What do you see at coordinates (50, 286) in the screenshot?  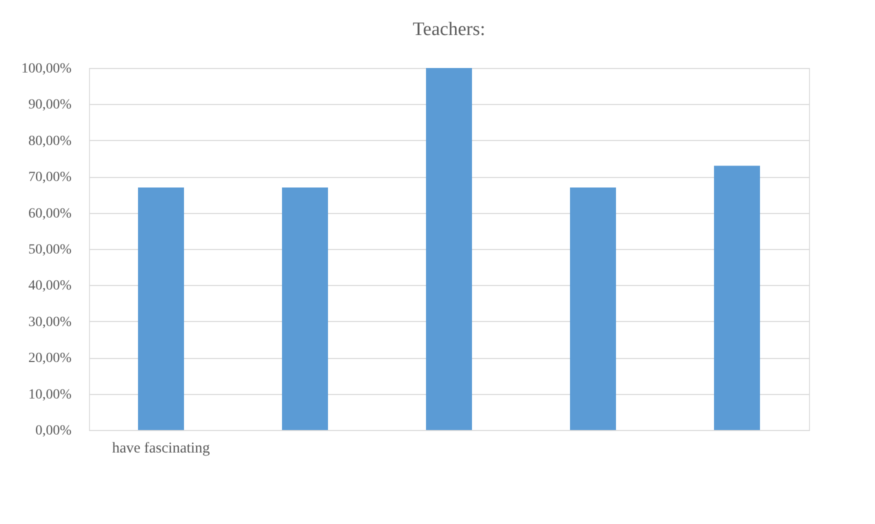 I see `y-tick-label: 40,00%` at bounding box center [50, 286].